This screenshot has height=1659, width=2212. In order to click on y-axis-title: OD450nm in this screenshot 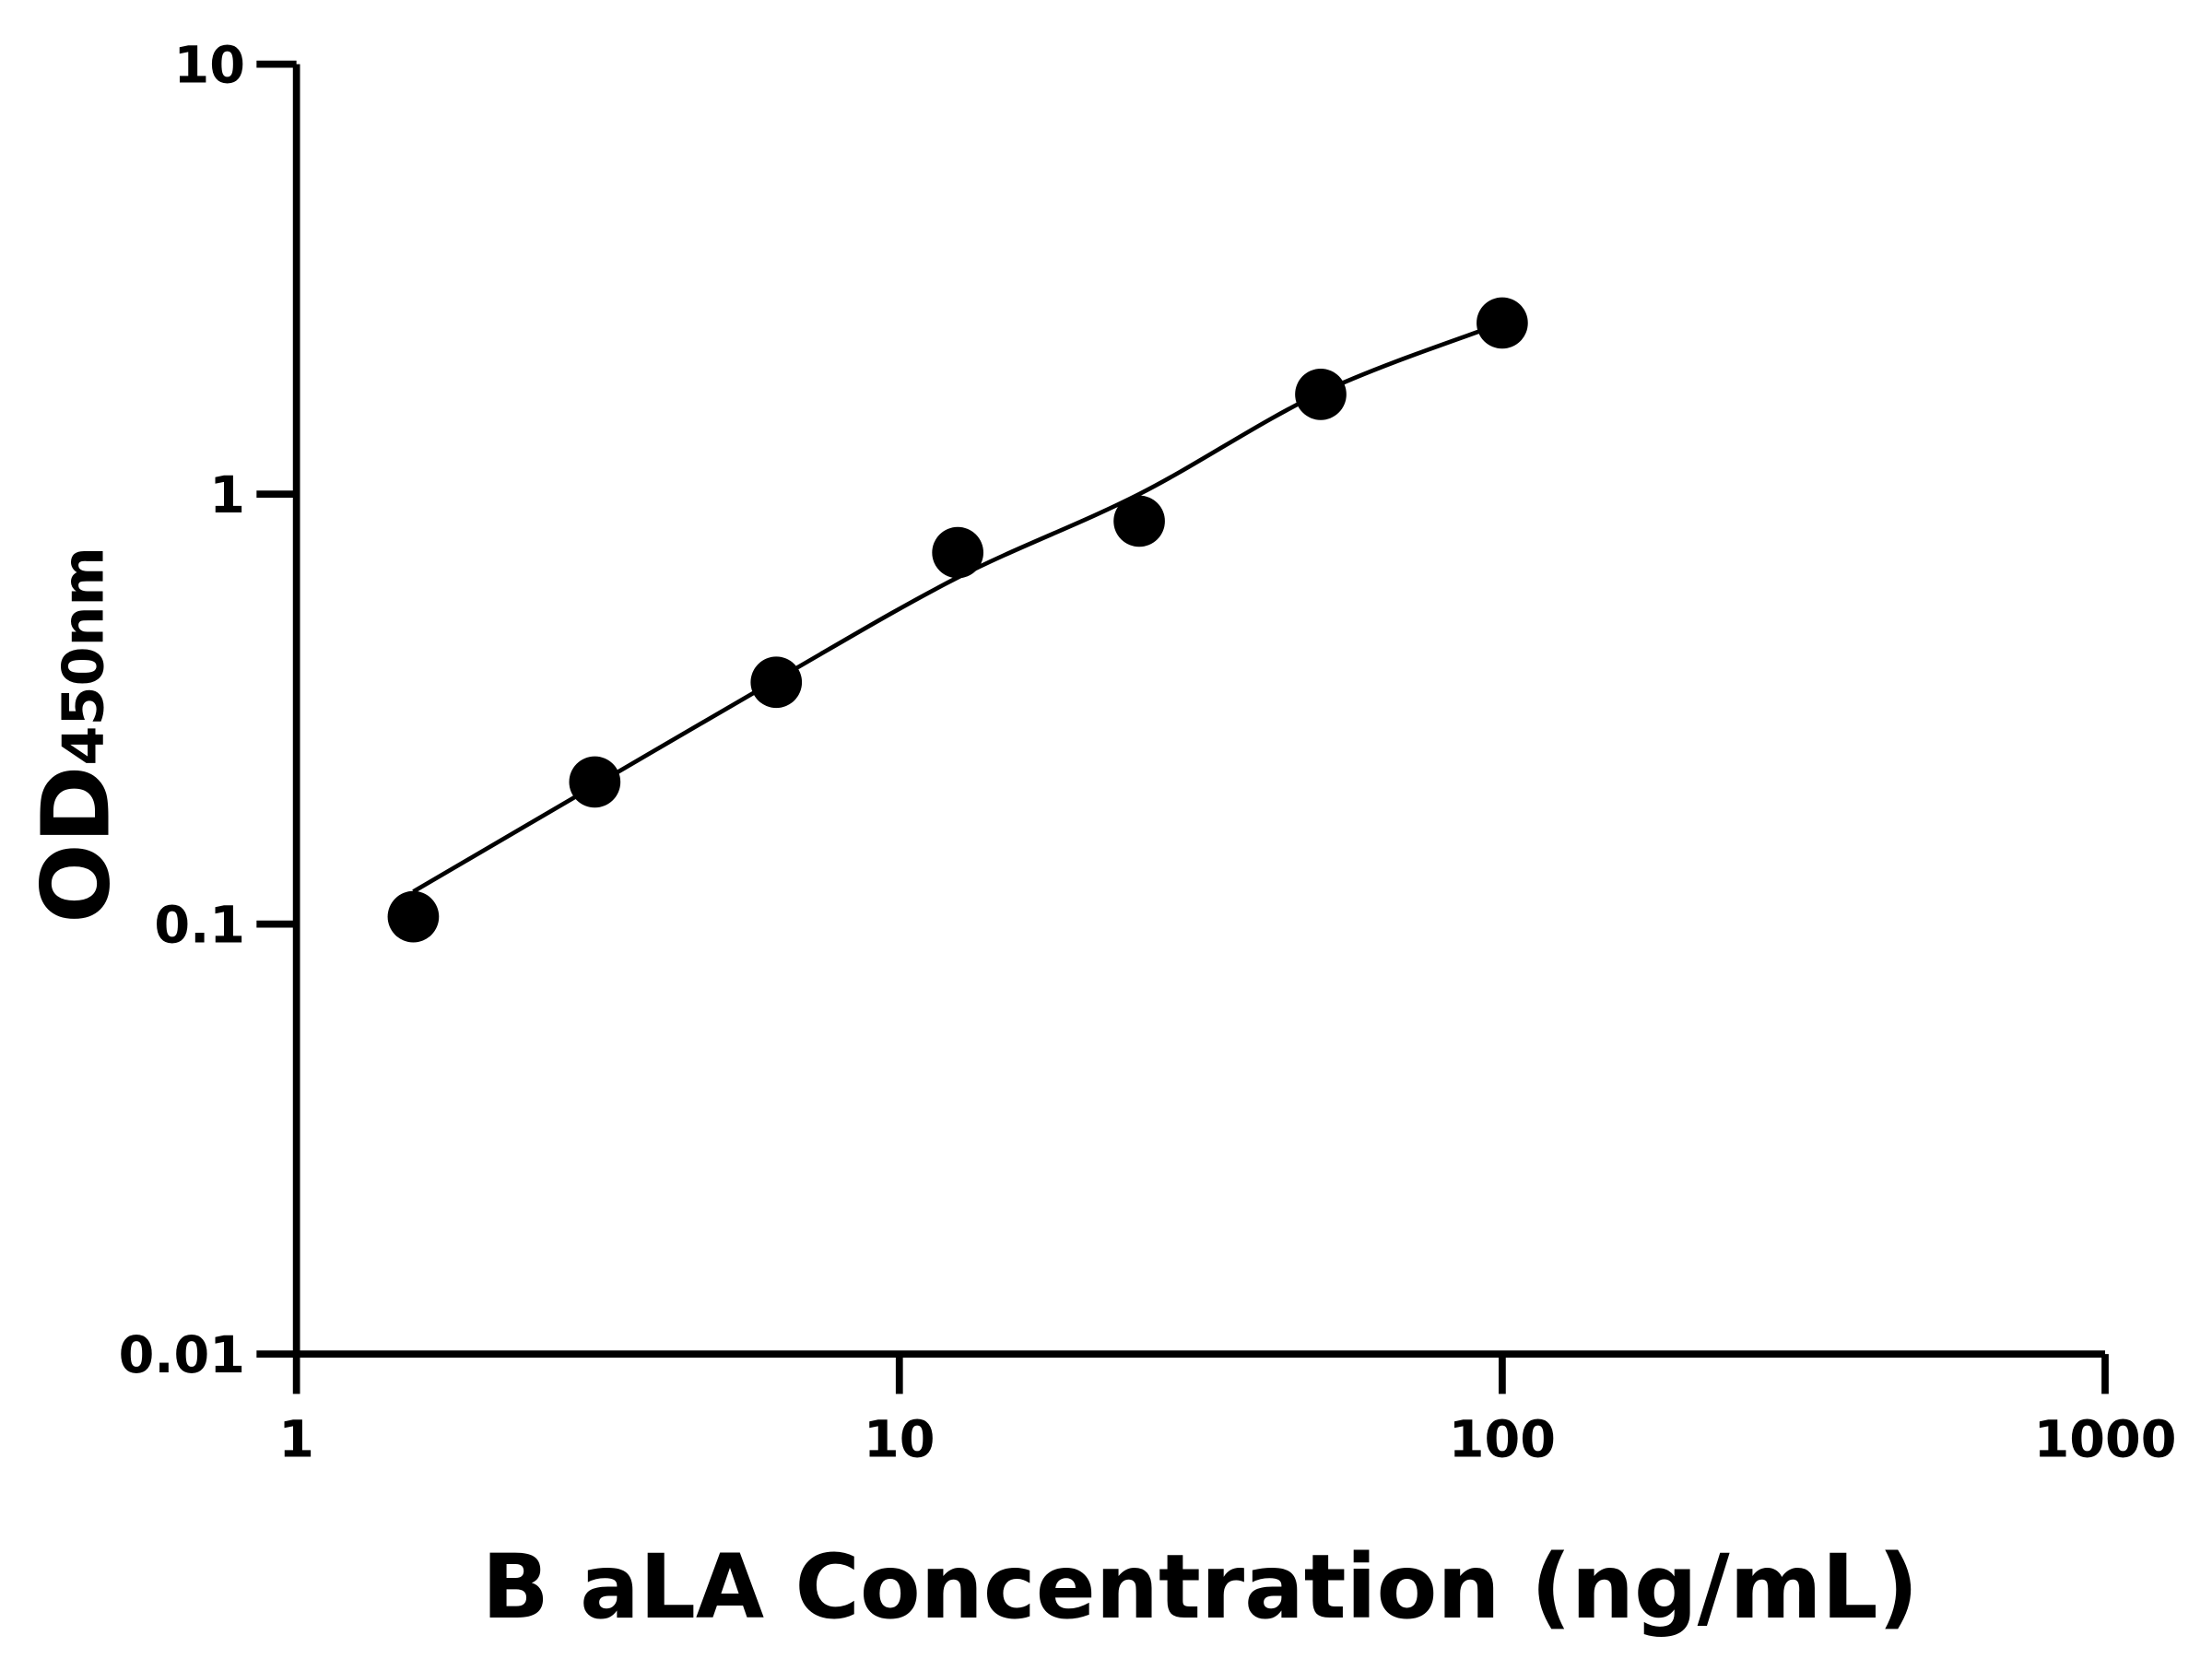, I will do `click(77, 735)`.